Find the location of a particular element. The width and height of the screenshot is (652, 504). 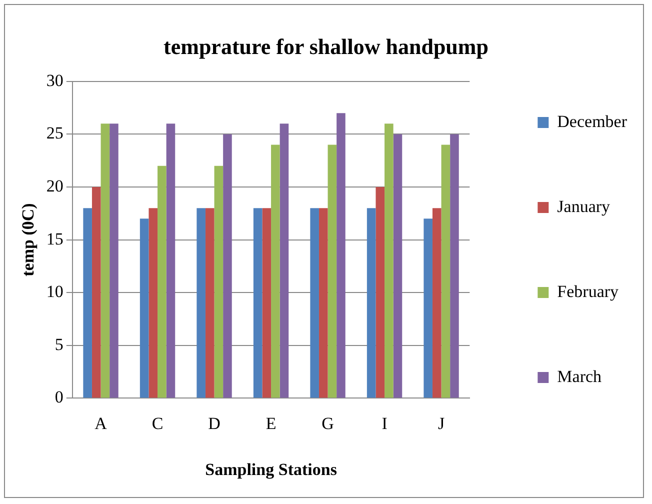

y-tick-label: 5 is located at coordinates (59, 344).